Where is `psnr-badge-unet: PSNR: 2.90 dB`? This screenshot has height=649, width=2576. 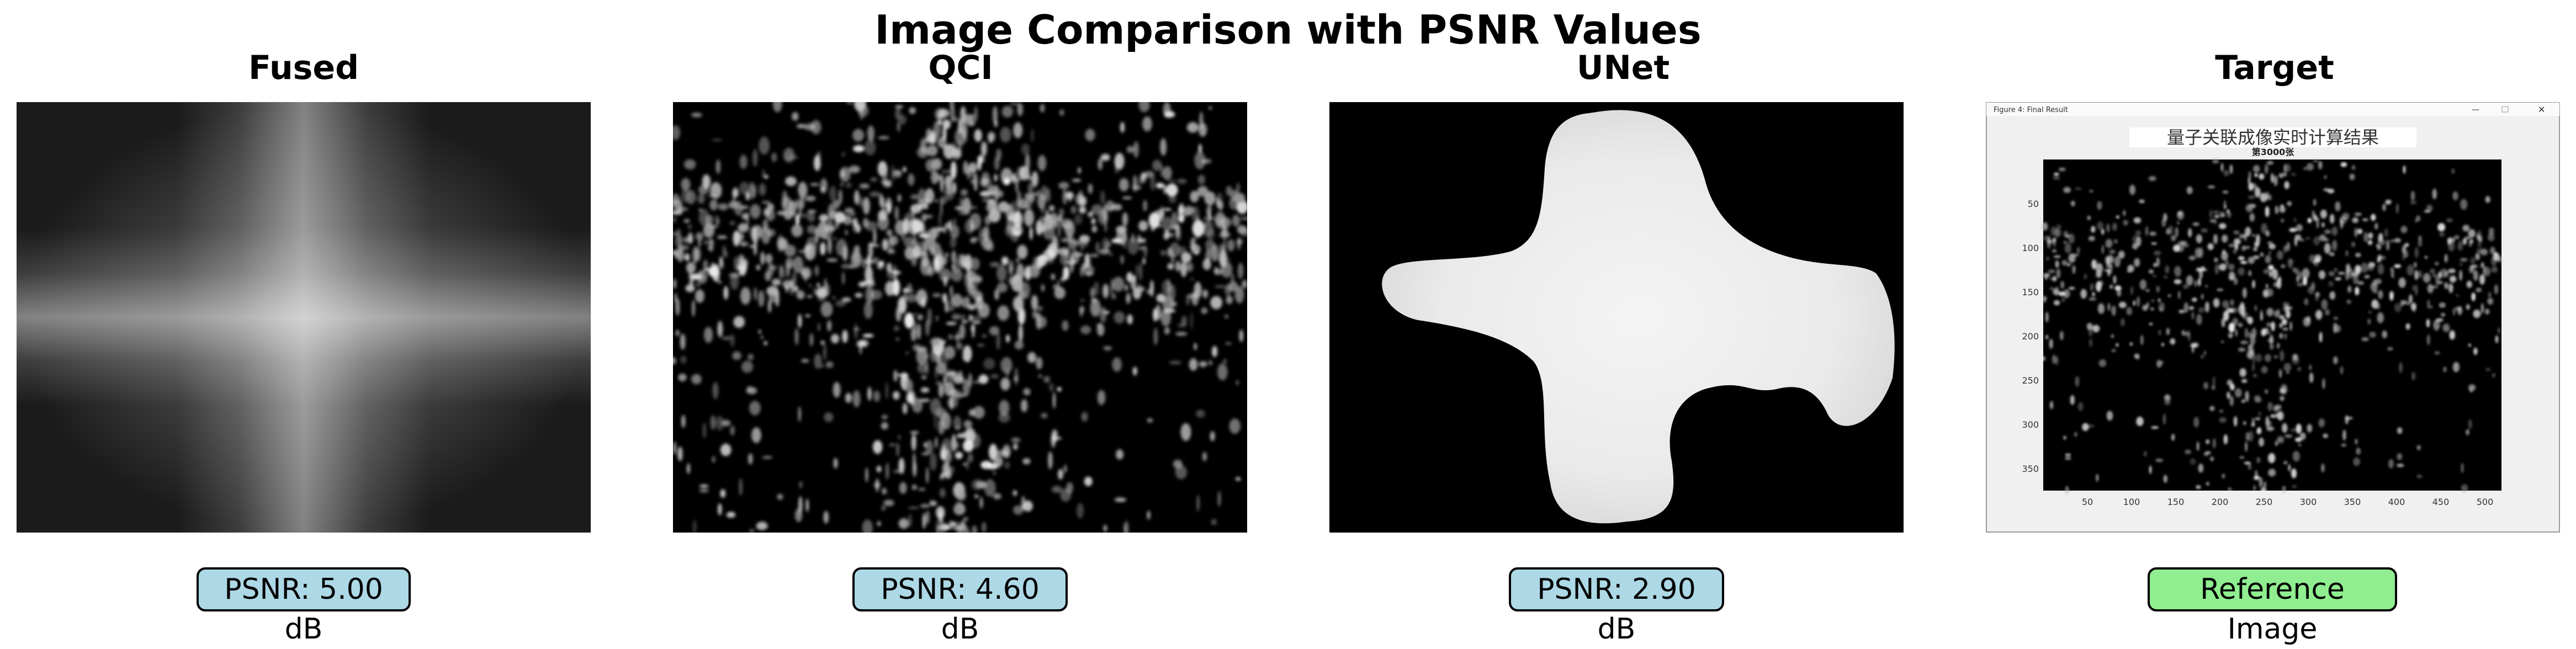
psnr-badge-unet: PSNR: 2.90 dB is located at coordinates (1616, 606).